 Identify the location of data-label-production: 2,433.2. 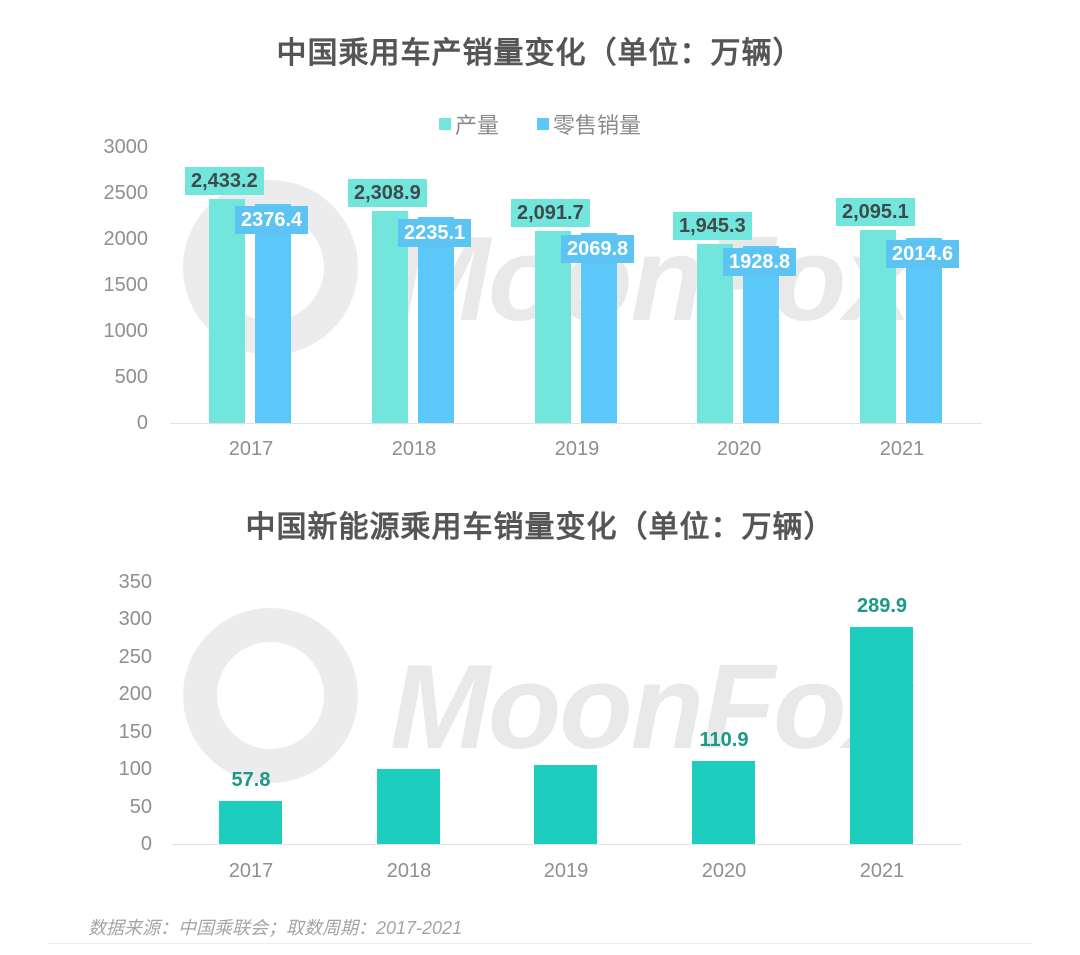
(224, 181).